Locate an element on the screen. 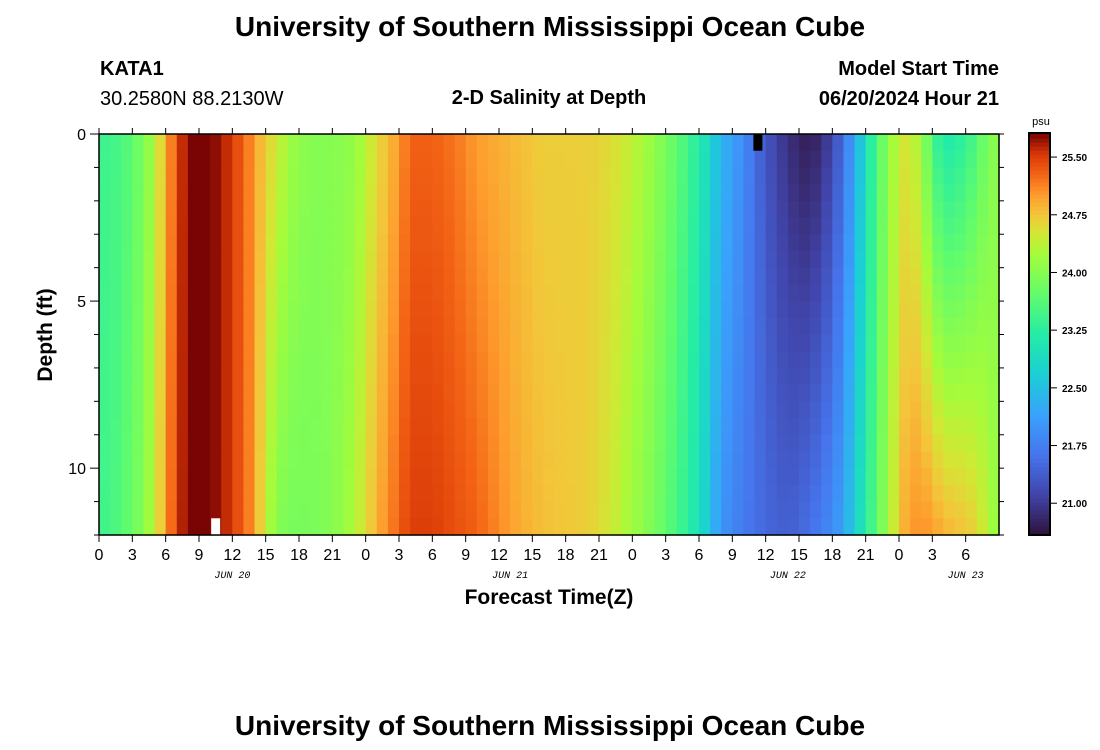 This screenshot has height=750, width=1100. missing-data-marker is located at coordinates (216, 526).